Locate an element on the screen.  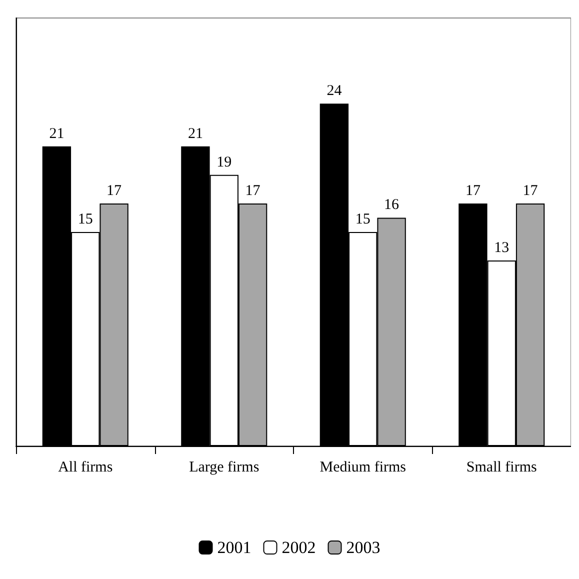
x-tick-label: Medium firms is located at coordinates (363, 468).